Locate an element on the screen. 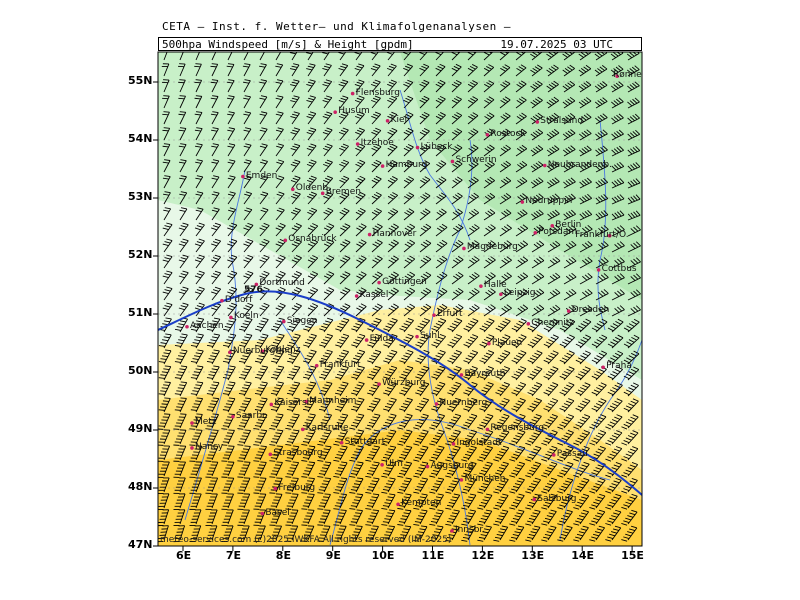  lon-label: 10E is located at coordinates (383, 555).